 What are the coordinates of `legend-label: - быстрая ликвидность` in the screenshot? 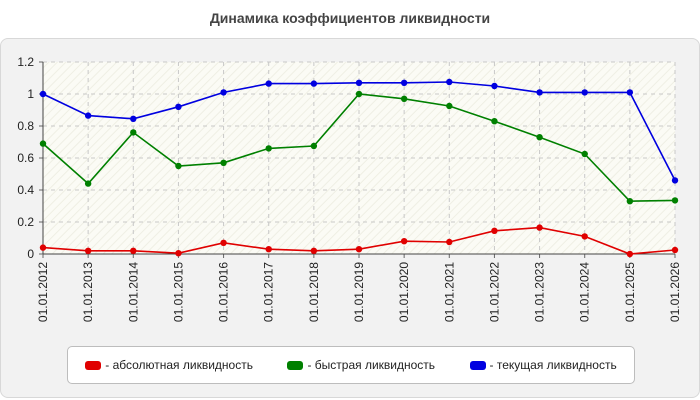 It's located at (371, 365).